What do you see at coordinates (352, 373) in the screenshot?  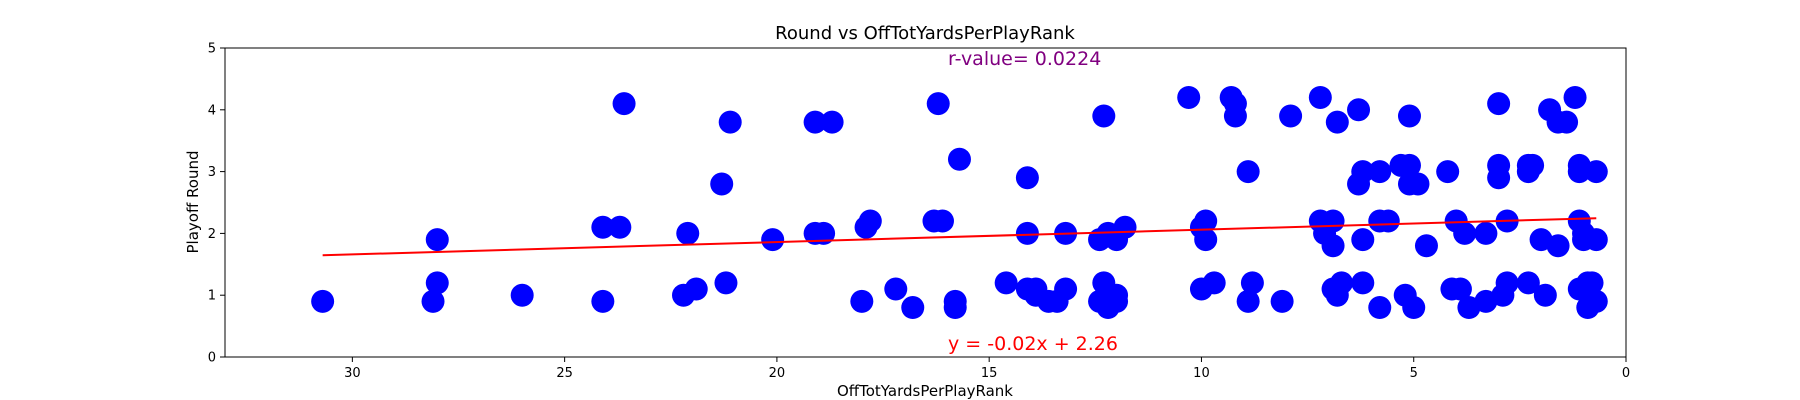 I see `x-tick-label: 30` at bounding box center [352, 373].